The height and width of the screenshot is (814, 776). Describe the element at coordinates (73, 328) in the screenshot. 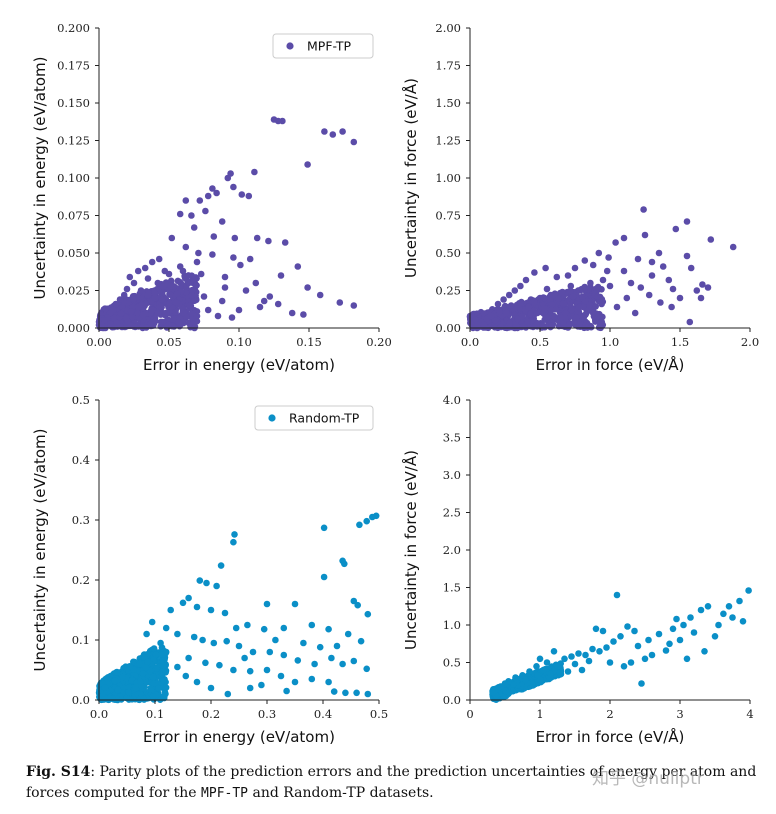

I see `y-tick-label: 0.000` at that location.